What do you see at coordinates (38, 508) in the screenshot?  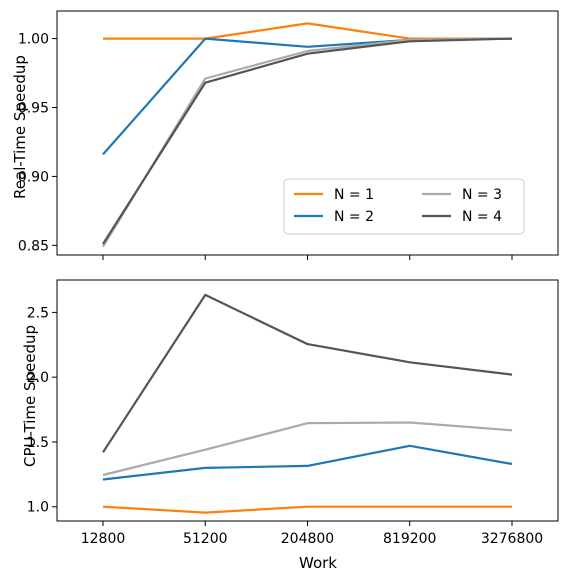 I see `bottom-y-tick-label: 1.0` at bounding box center [38, 508].